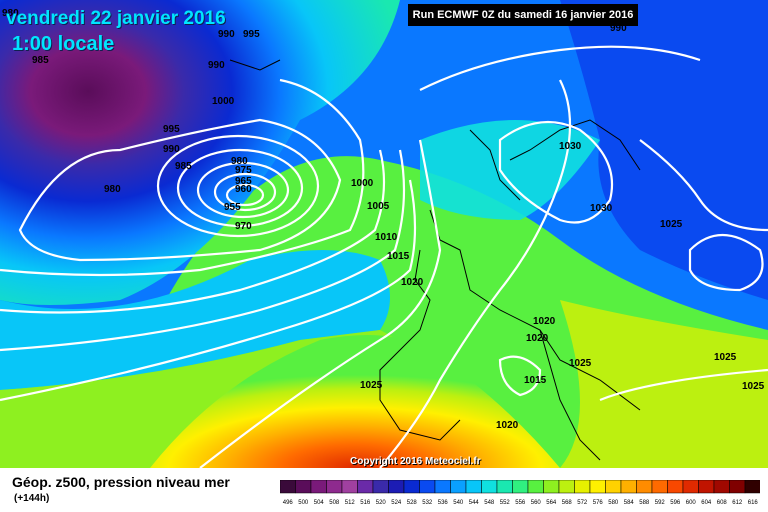 Image resolution: width=768 pixels, height=512 pixels. Describe the element at coordinates (706, 503) in the screenshot. I see `scale-tick-label: 604` at that location.